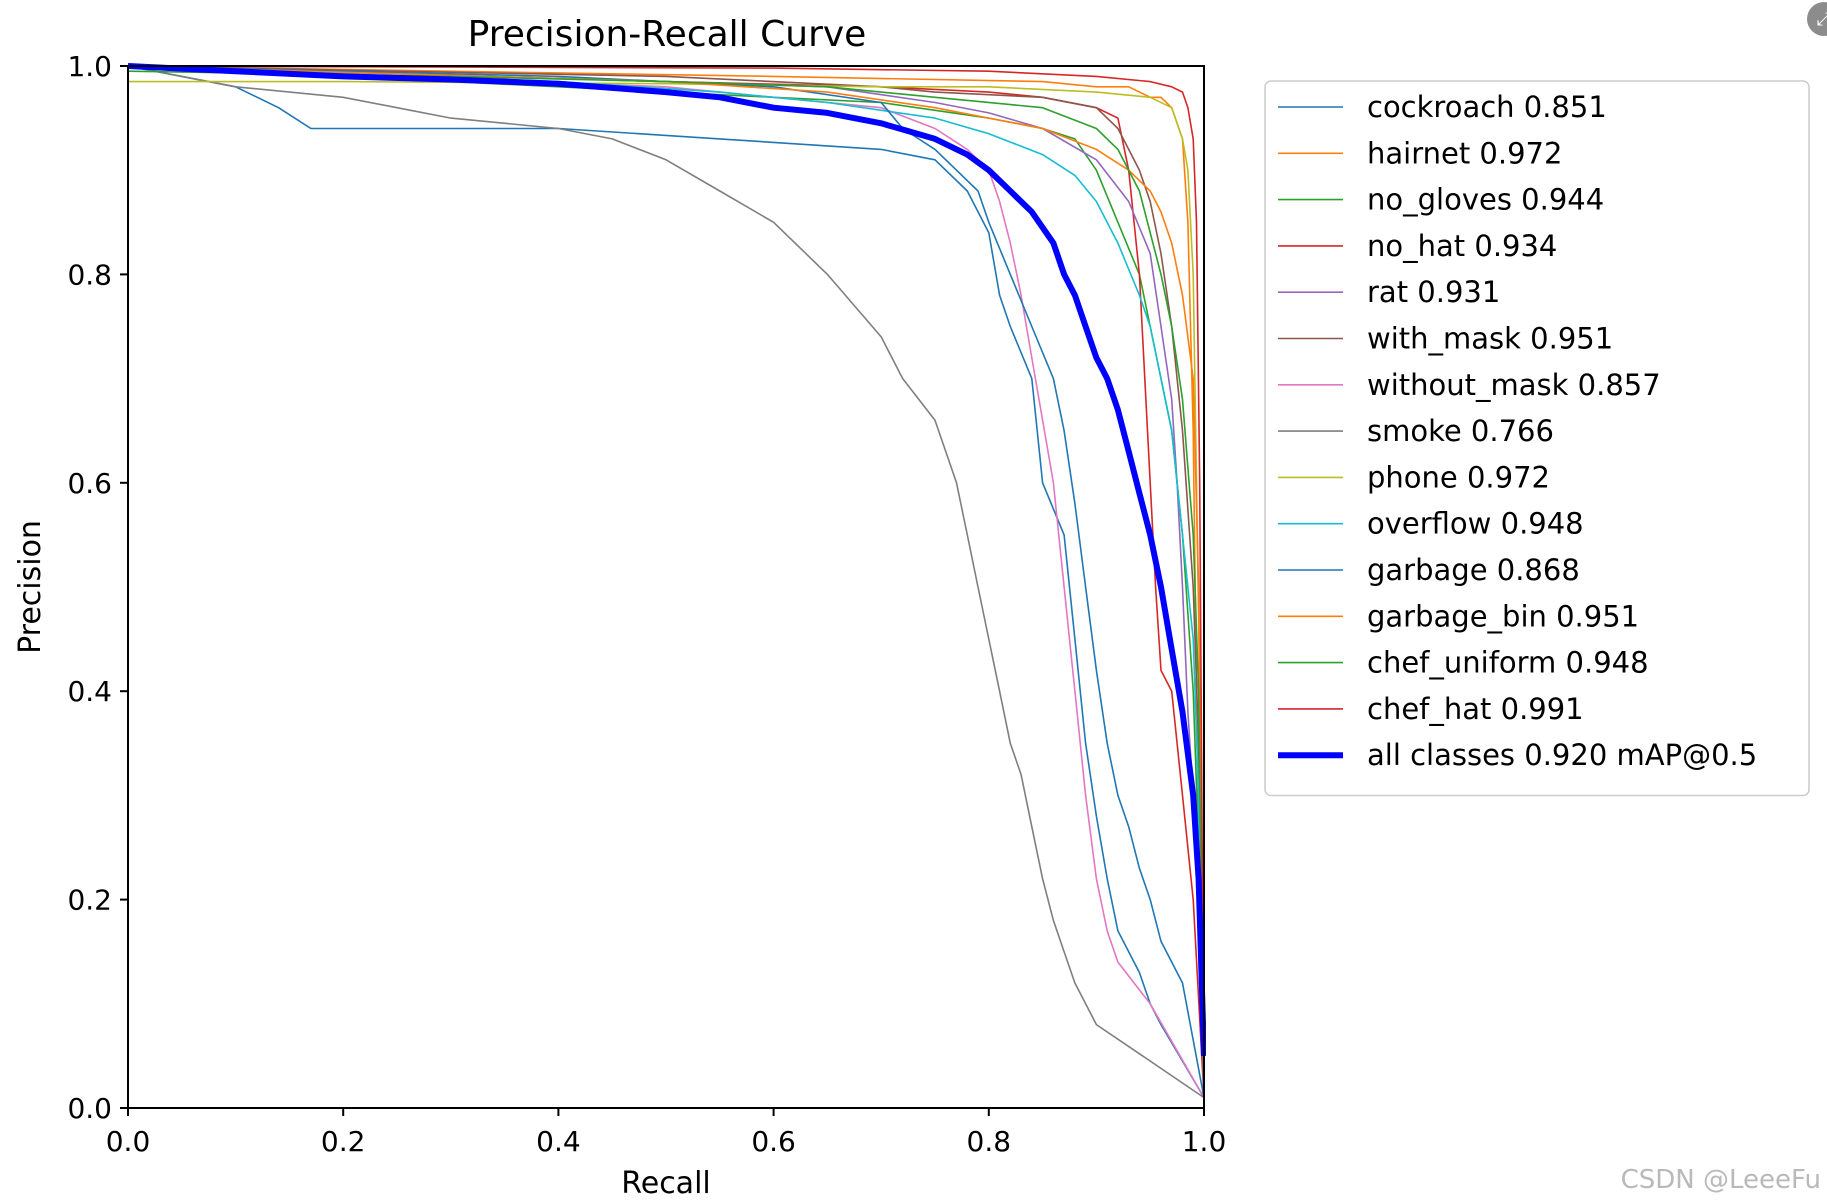 The width and height of the screenshot is (1827, 1203). I want to click on legend-label-10: garbage 0.868, so click(1473, 570).